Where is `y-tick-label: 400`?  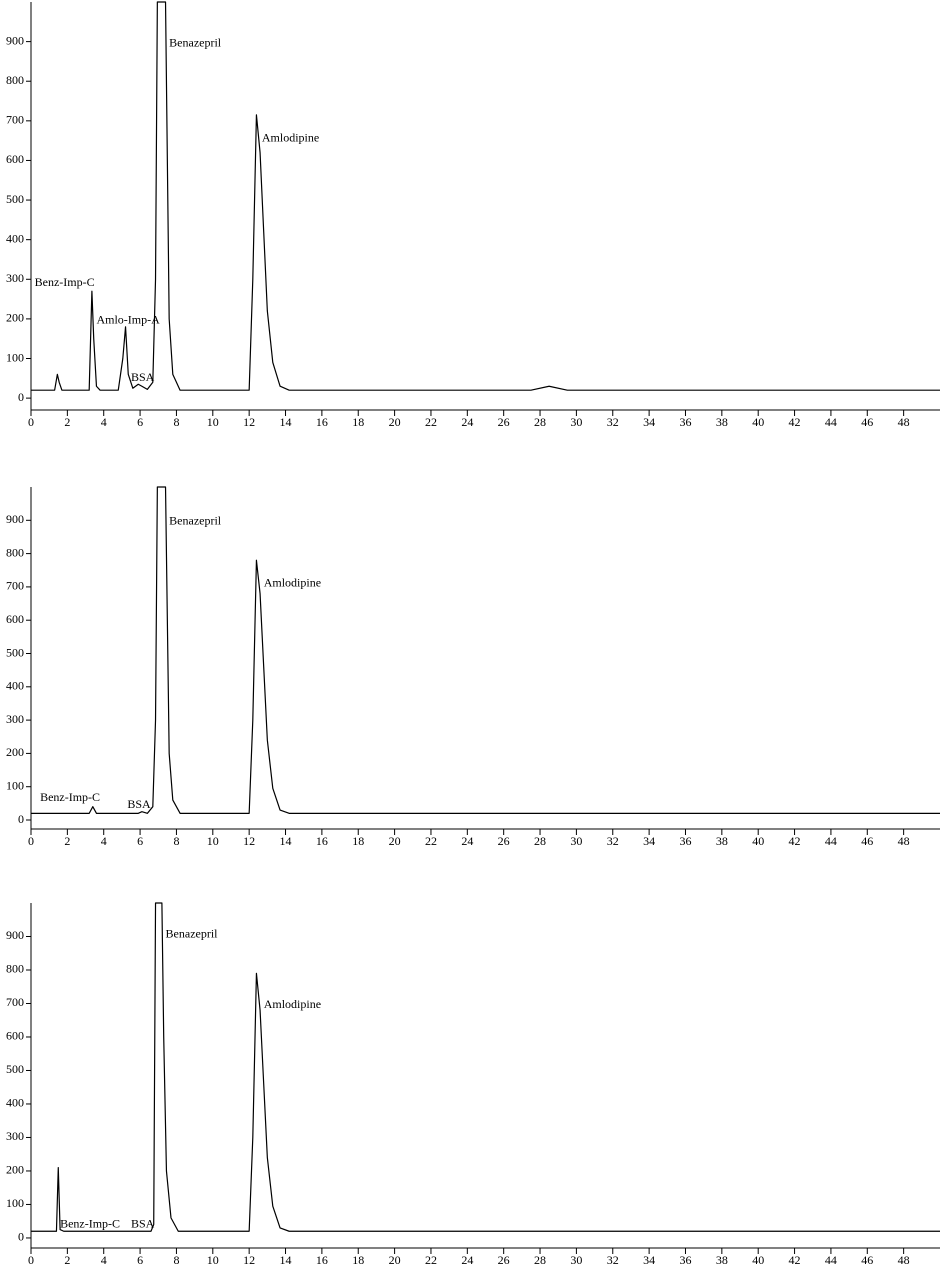
y-tick-label: 400 is located at coordinates (15, 1103).